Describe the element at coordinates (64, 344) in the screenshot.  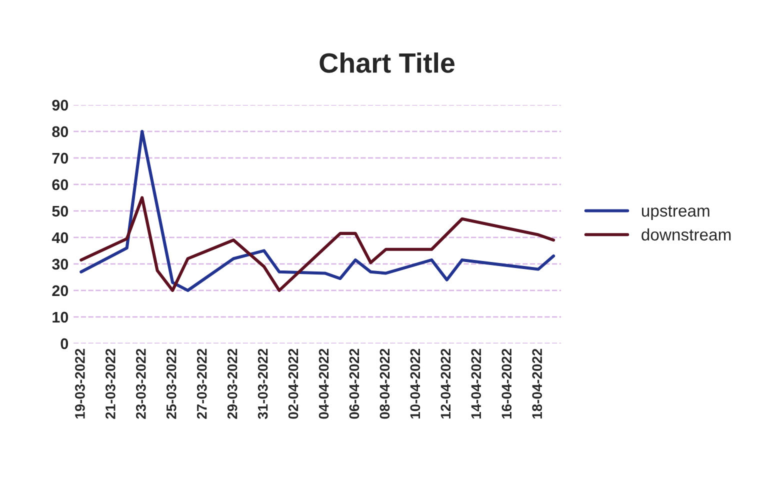
I see `y-tick-label: 0` at that location.